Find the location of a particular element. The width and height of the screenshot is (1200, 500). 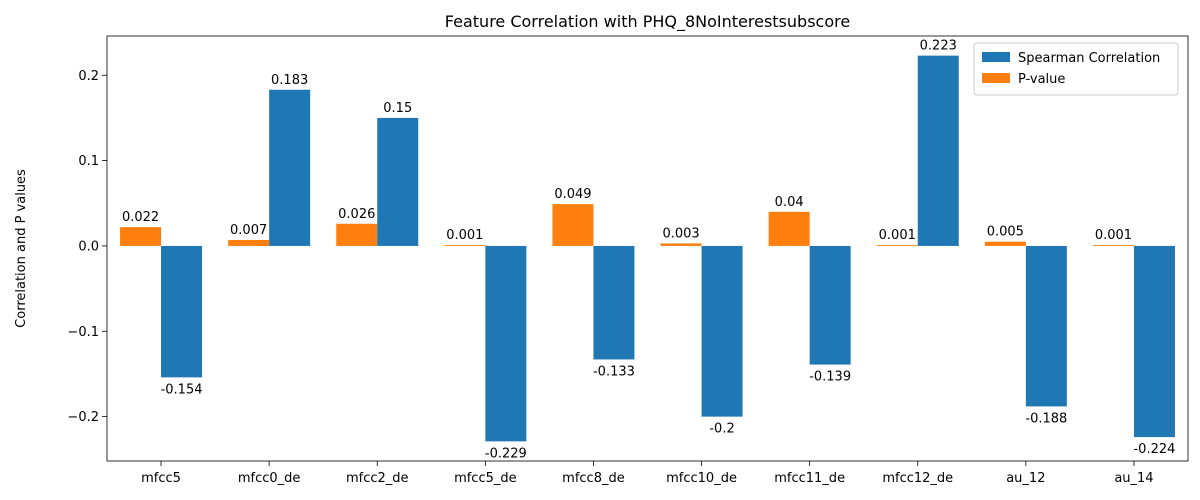

pvalue-label-au_14: 0.001 is located at coordinates (1113, 235).